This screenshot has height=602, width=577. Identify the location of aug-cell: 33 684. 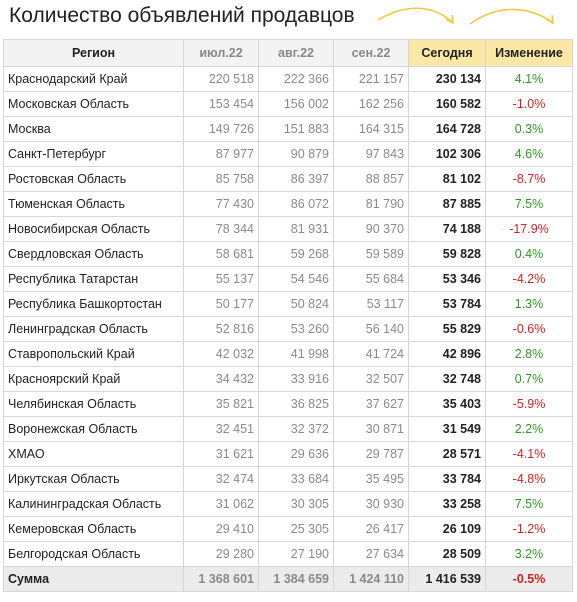
(296, 479).